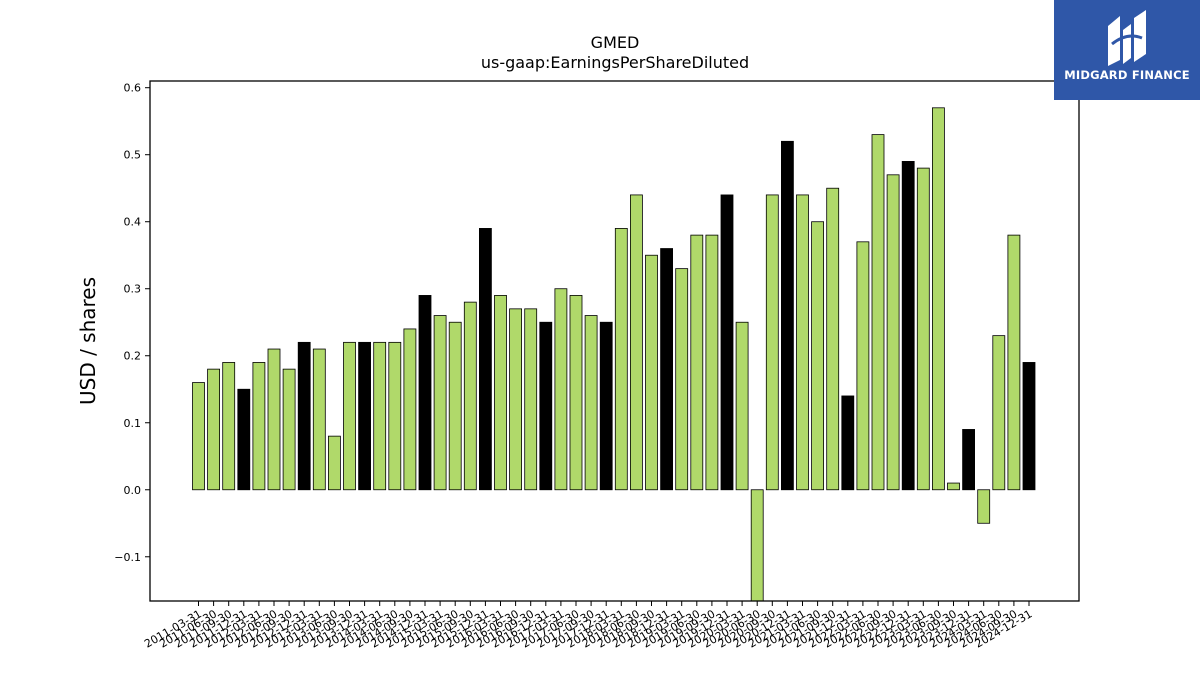  What do you see at coordinates (133, 490) in the screenshot?
I see `y-tick-label: 0.0` at bounding box center [133, 490].